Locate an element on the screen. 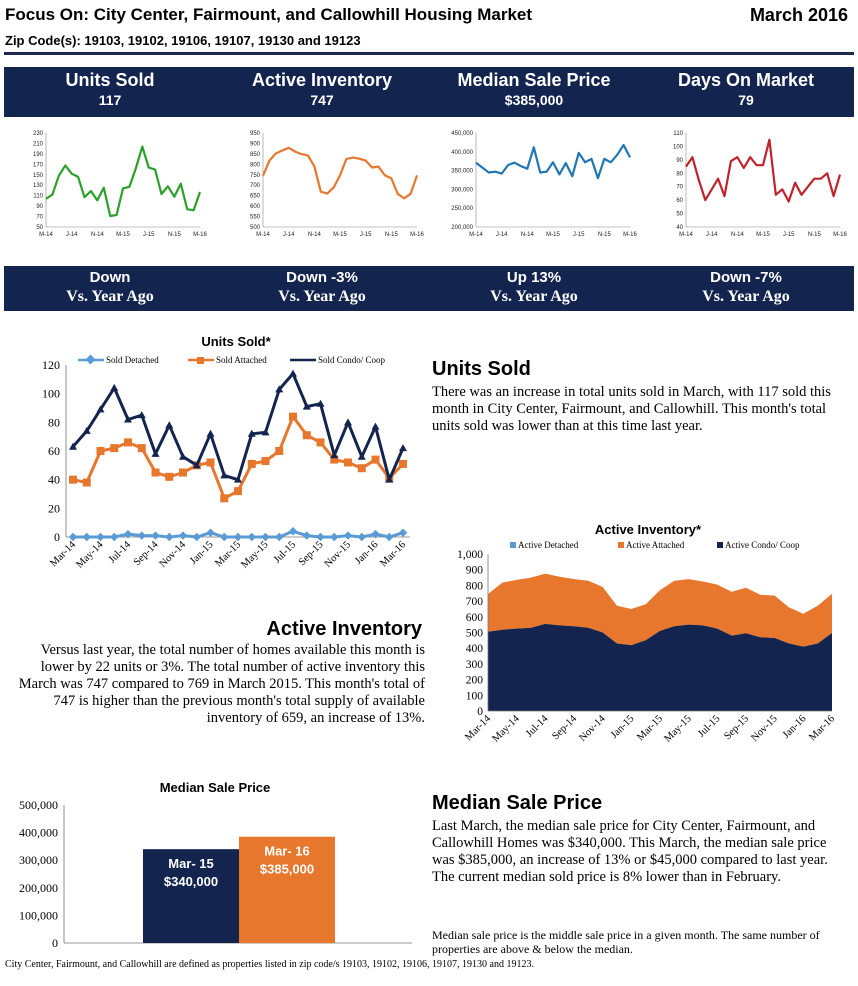 The width and height of the screenshot is (858, 986). bar-category-label: Mar- 15 is located at coordinates (191, 863).